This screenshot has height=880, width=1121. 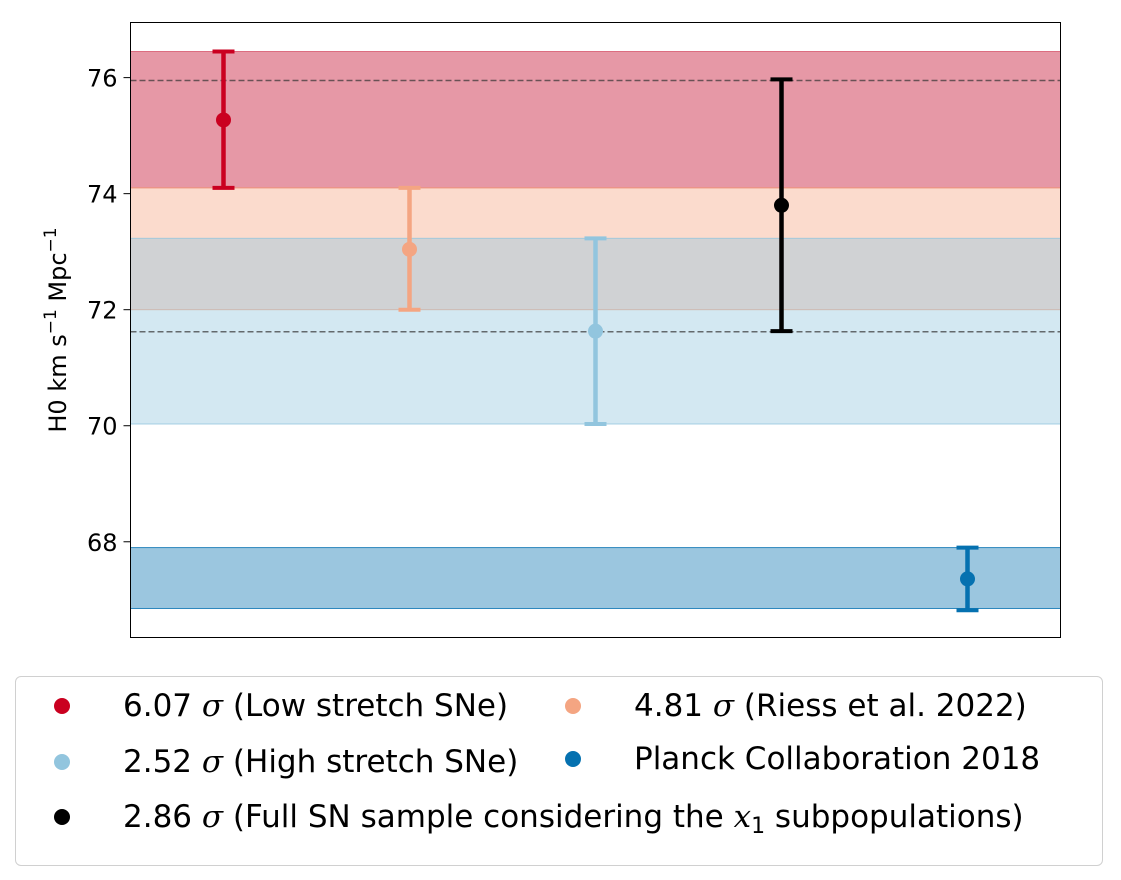 What do you see at coordinates (595, 578) in the screenshot?
I see `planck-band` at bounding box center [595, 578].